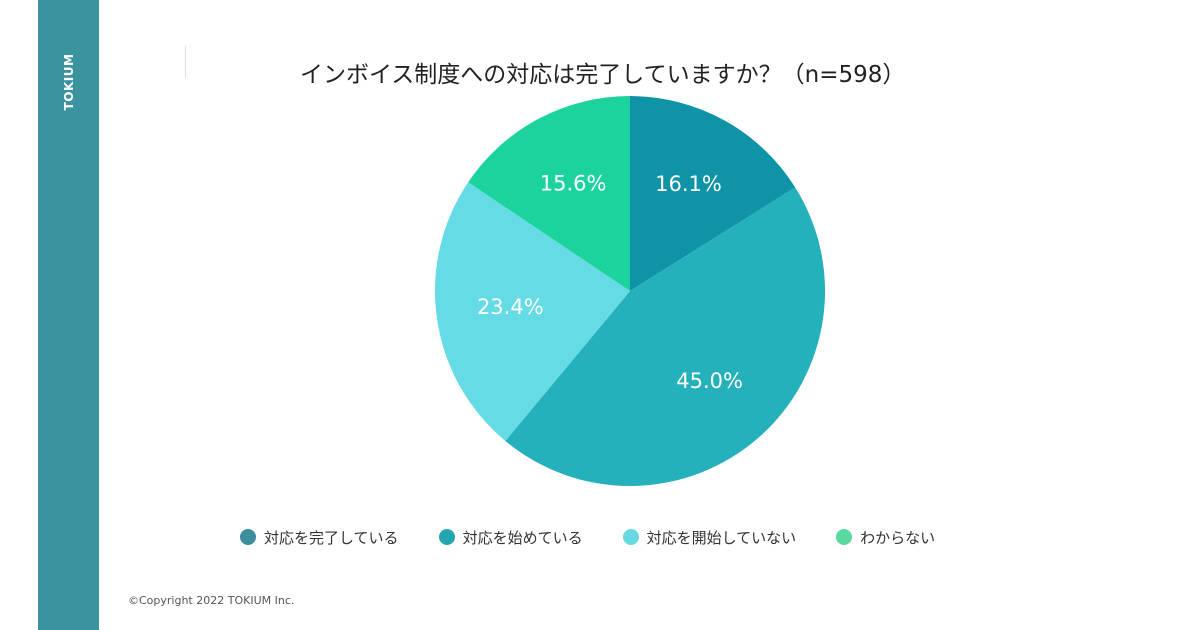 Image resolution: width=1200 pixels, height=630 pixels. What do you see at coordinates (331, 537) in the screenshot?
I see `legend-label: 対応を完了している` at bounding box center [331, 537].